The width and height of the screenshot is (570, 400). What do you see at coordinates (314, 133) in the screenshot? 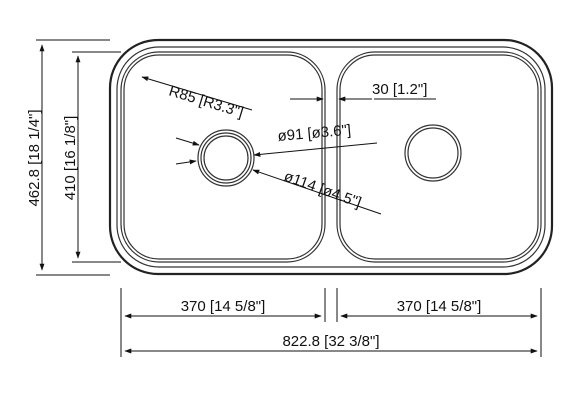
I see `drain-diameter-label: ø91 [ø3.6"]` at bounding box center [314, 133].